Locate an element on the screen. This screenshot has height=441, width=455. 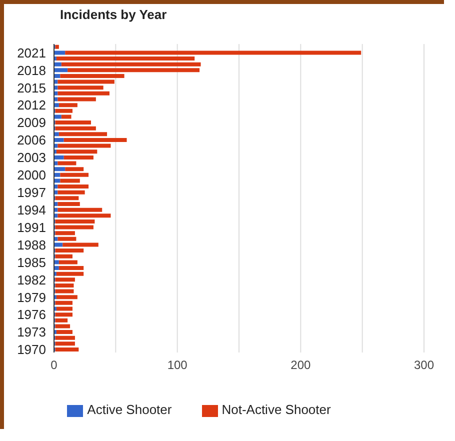
y-tick-label: 2021 is located at coordinates (31, 52).